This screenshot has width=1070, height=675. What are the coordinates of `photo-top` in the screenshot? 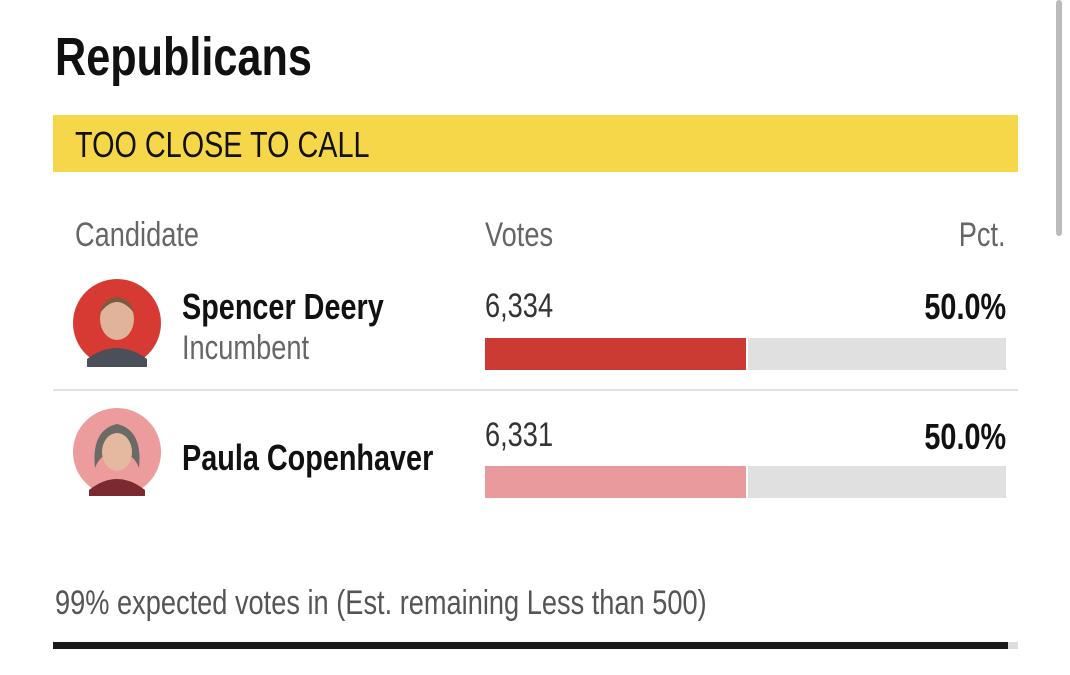 It's located at (117, 487).